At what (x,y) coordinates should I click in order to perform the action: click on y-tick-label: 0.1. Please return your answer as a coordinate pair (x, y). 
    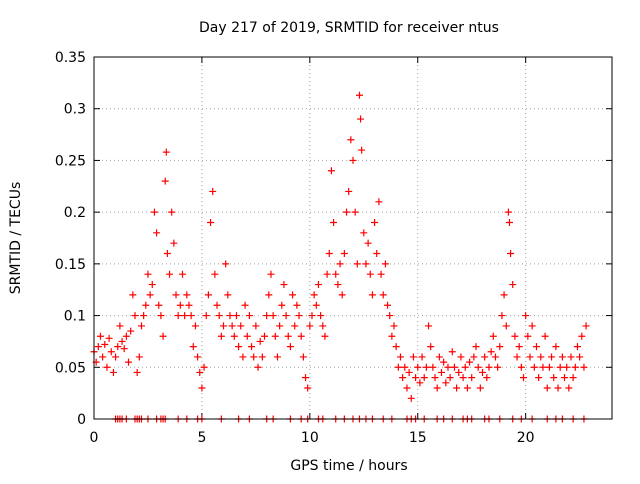
    Looking at the image, I should click on (75, 317).